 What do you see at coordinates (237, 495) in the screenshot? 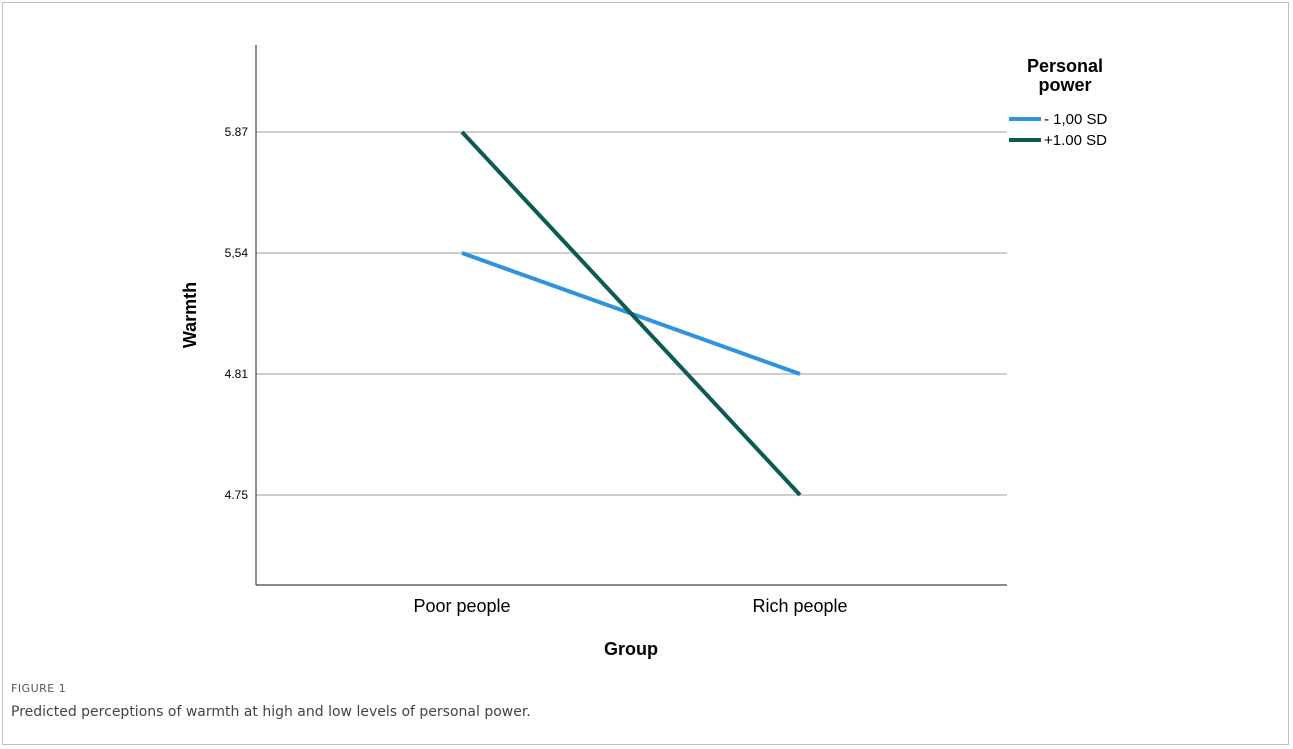
I see `y-tick-label: 4.75` at bounding box center [237, 495].